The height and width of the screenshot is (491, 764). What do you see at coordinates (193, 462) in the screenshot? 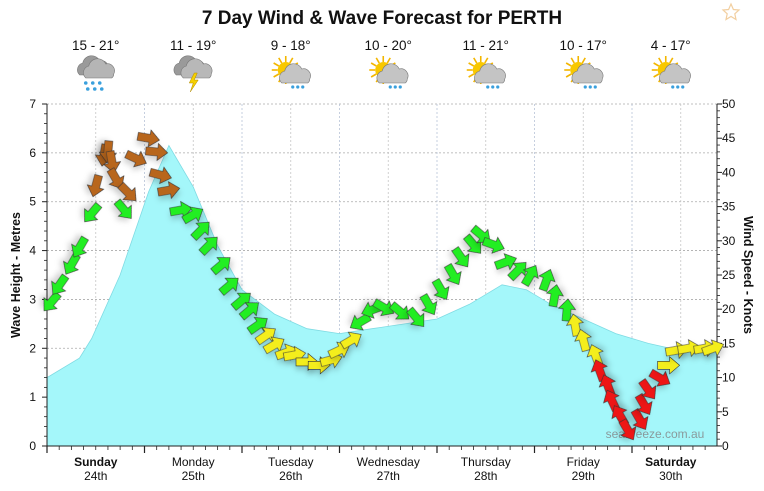
I see `x-tick-label-day: Monday` at bounding box center [193, 462].